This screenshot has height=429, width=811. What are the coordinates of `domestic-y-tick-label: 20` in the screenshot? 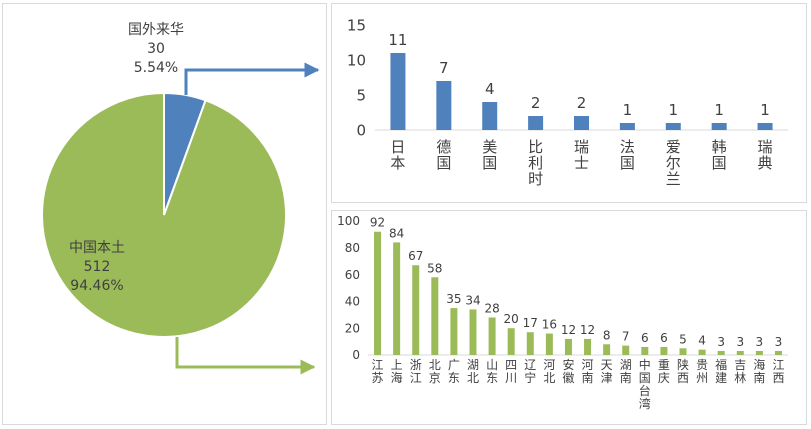 It's located at (352, 328).